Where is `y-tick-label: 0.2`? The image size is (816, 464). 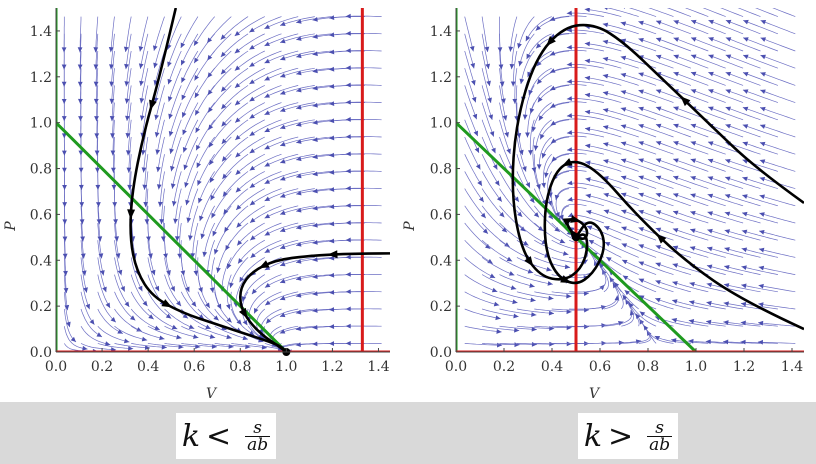
y-tick-label: 0.2 is located at coordinates (441, 307).